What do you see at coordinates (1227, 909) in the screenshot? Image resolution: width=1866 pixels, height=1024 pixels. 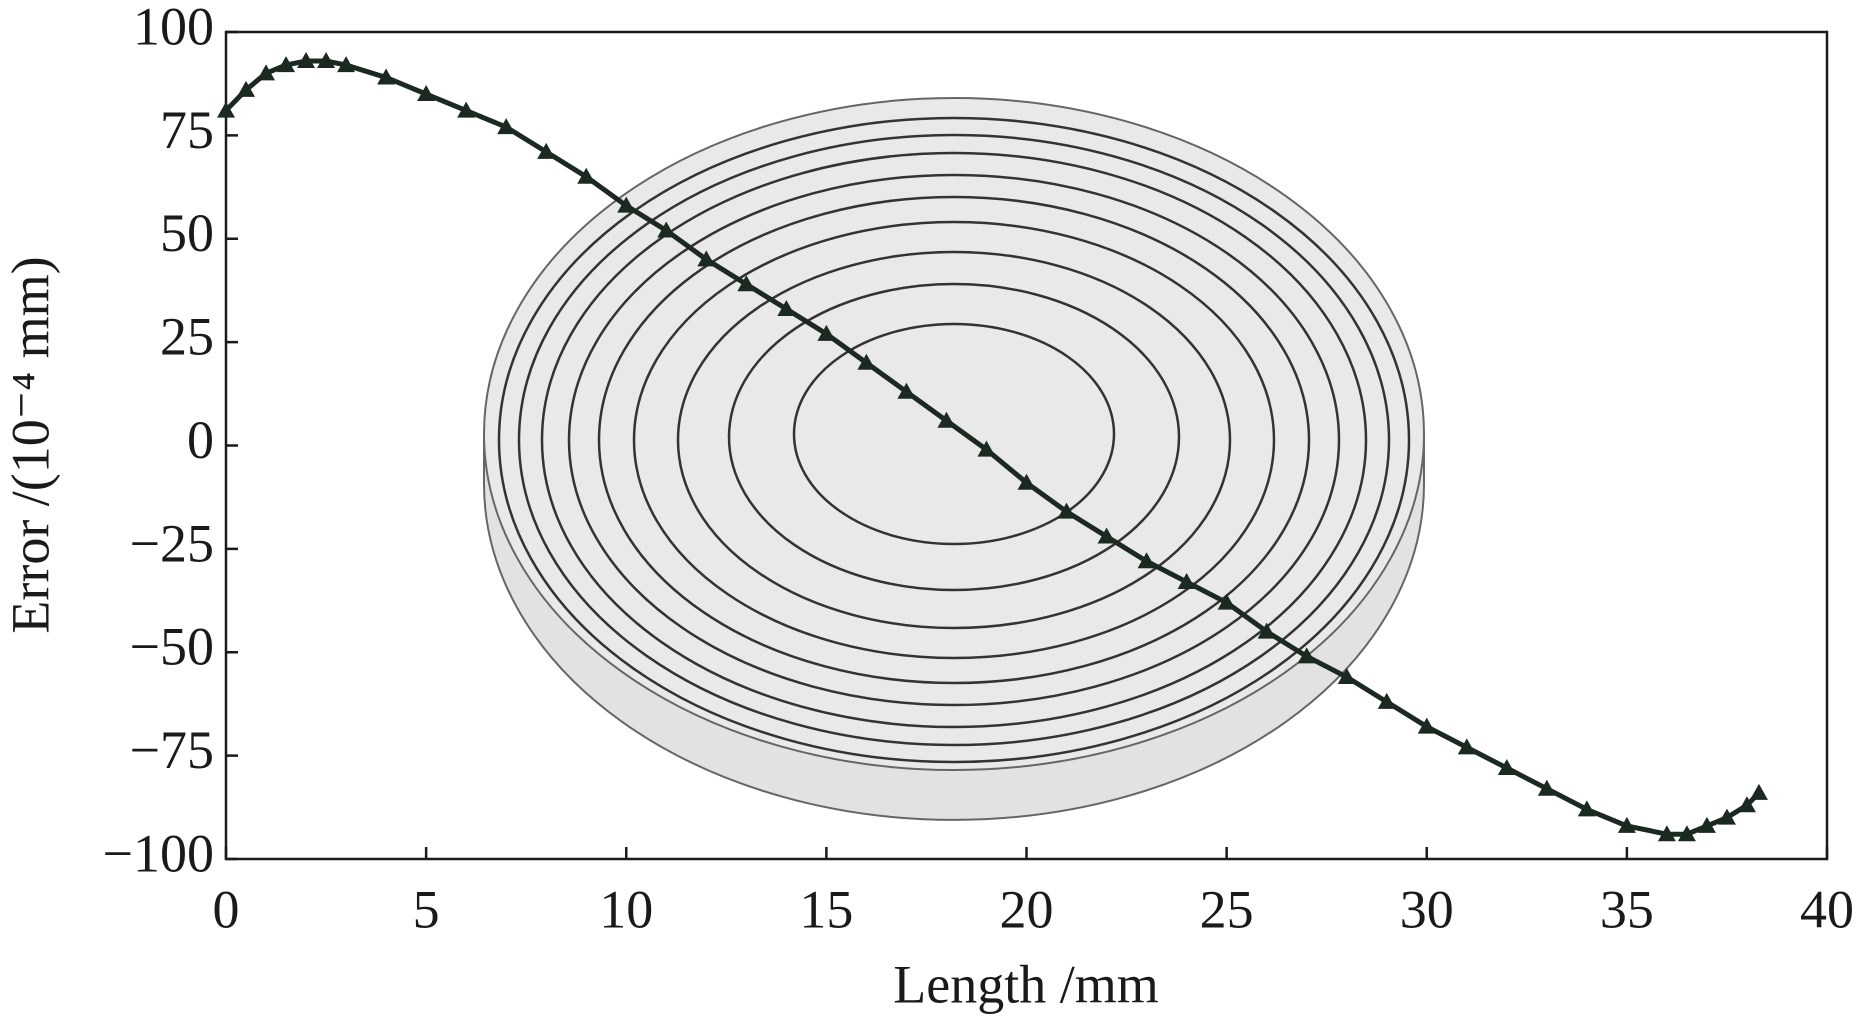 I see `x-tick-label: 25` at bounding box center [1227, 909].